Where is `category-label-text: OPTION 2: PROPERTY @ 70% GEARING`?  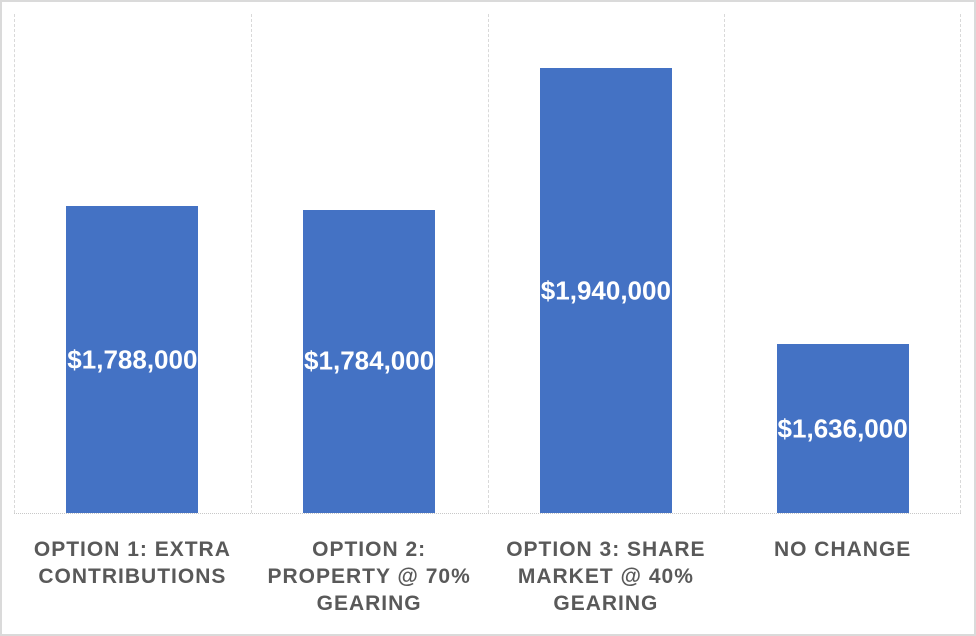 category-label-text: OPTION 2: PROPERTY @ 70% GEARING is located at coordinates (369, 576).